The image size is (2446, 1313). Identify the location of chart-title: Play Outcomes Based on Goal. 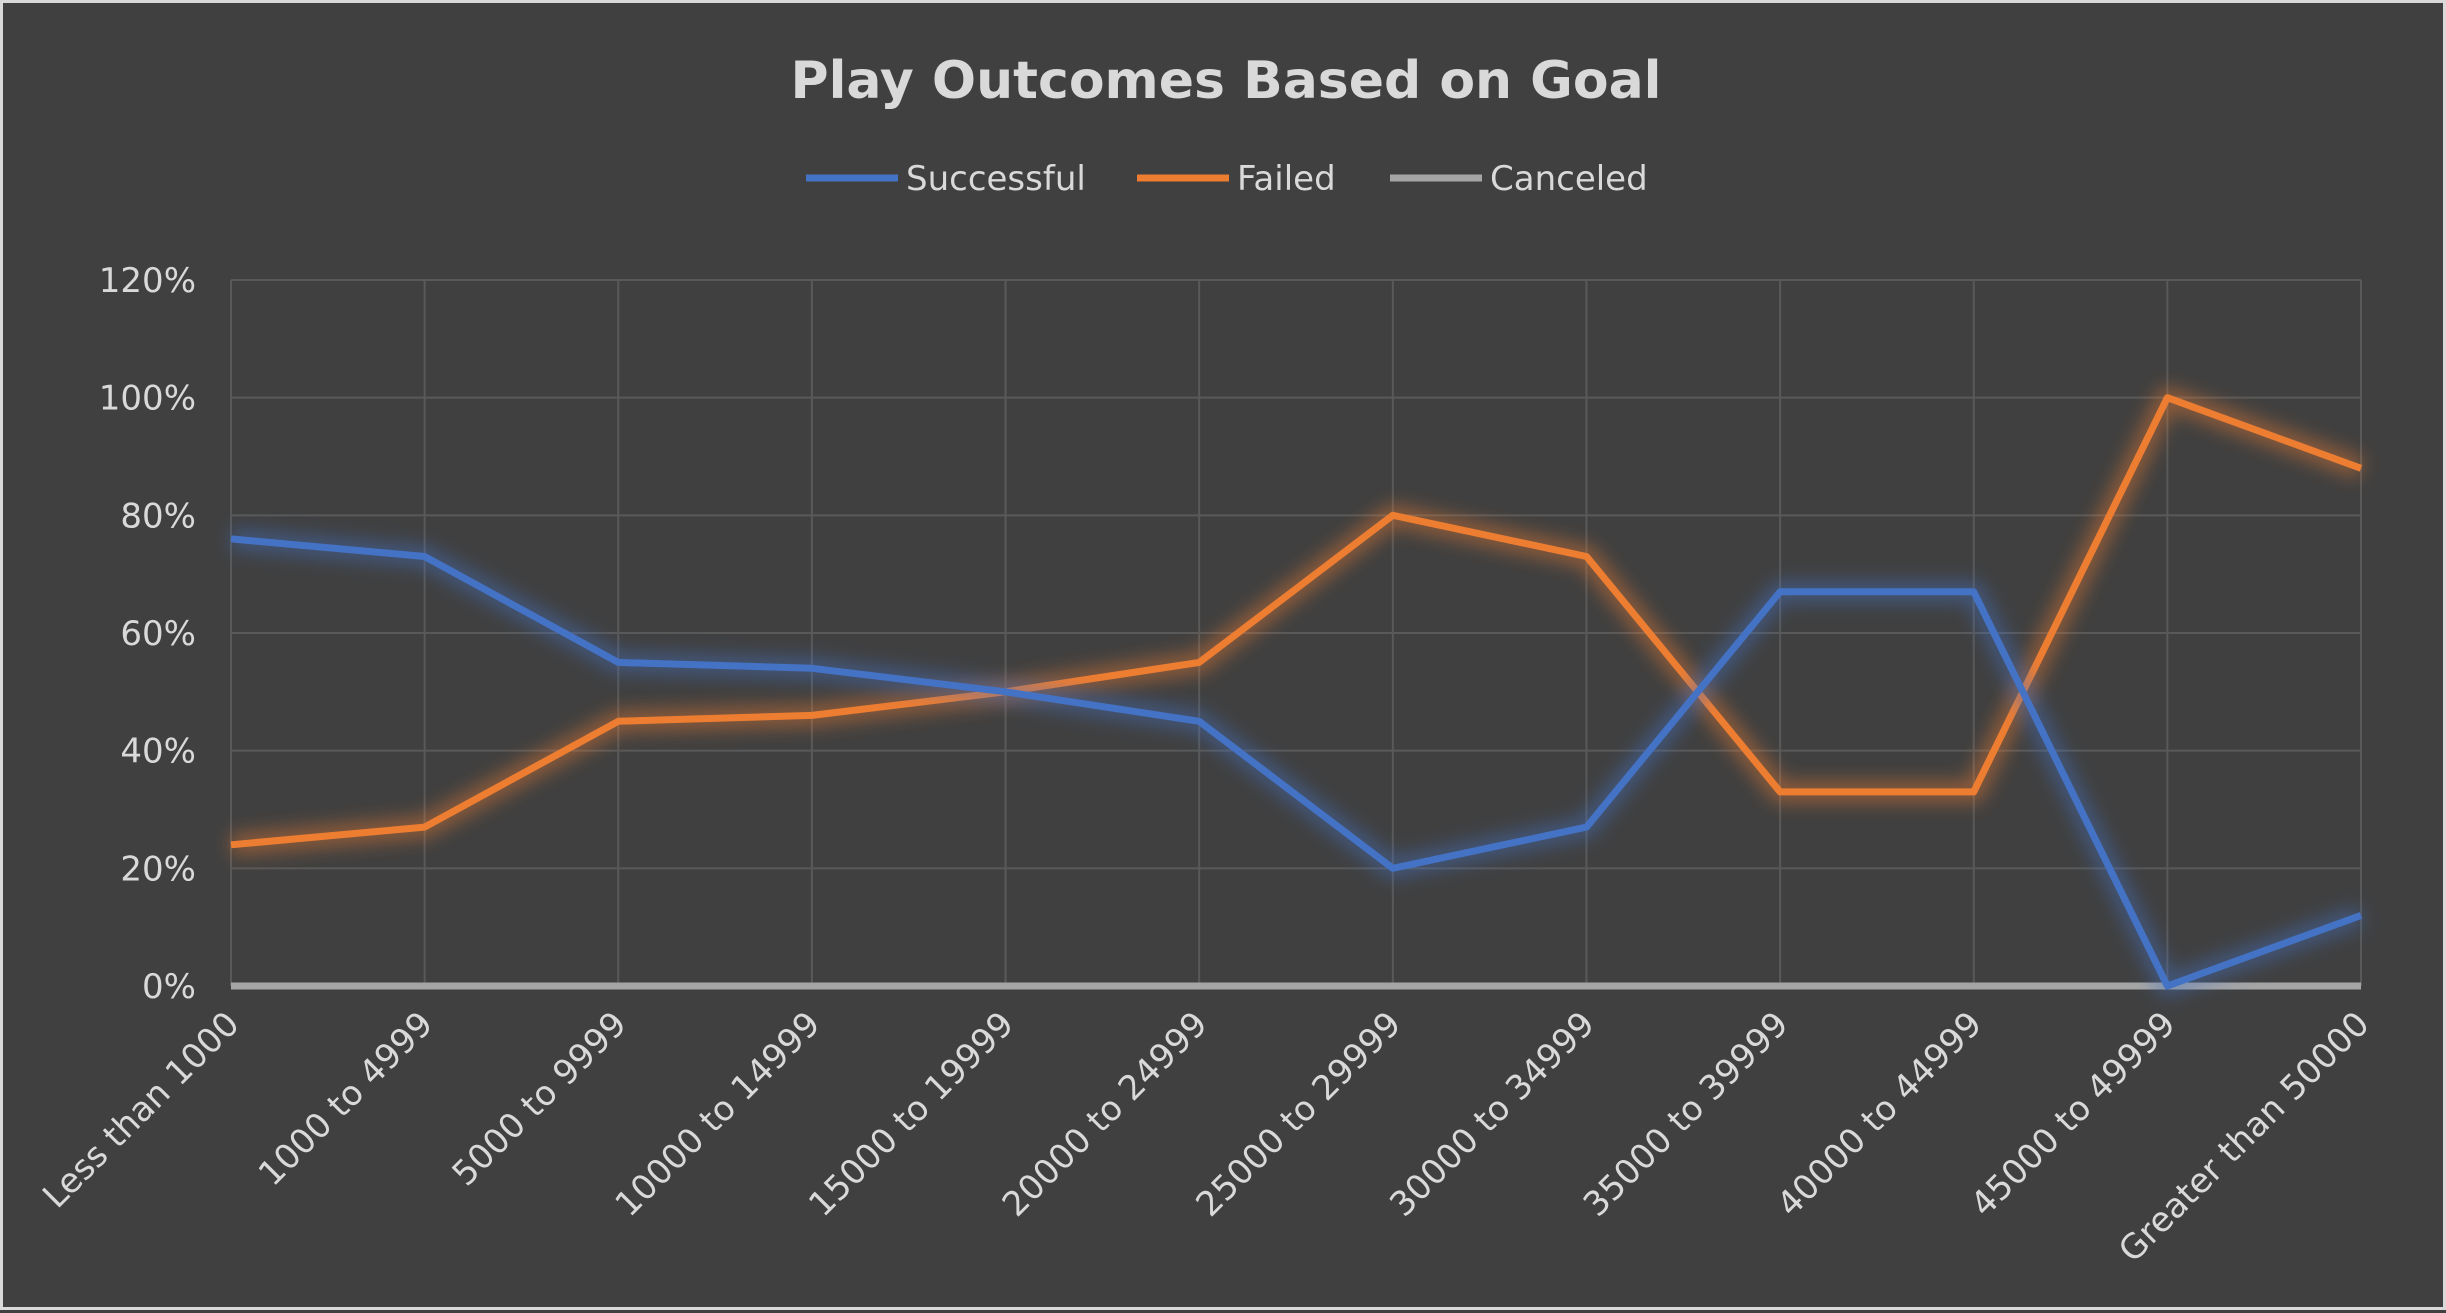
(1226, 81).